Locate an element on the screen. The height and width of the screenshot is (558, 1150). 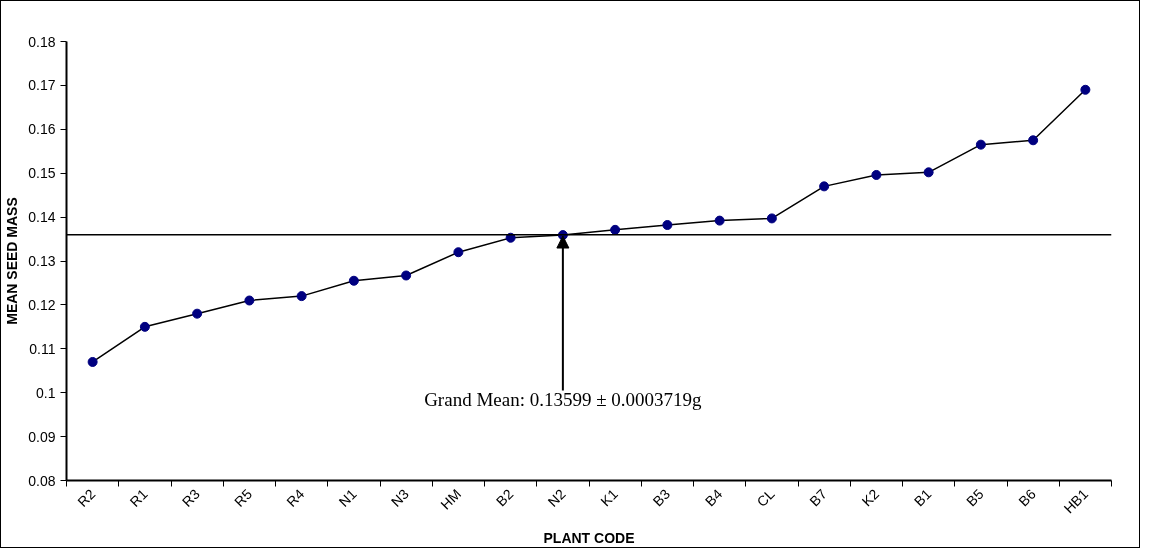
x-tick-label: B3 is located at coordinates (661, 497).